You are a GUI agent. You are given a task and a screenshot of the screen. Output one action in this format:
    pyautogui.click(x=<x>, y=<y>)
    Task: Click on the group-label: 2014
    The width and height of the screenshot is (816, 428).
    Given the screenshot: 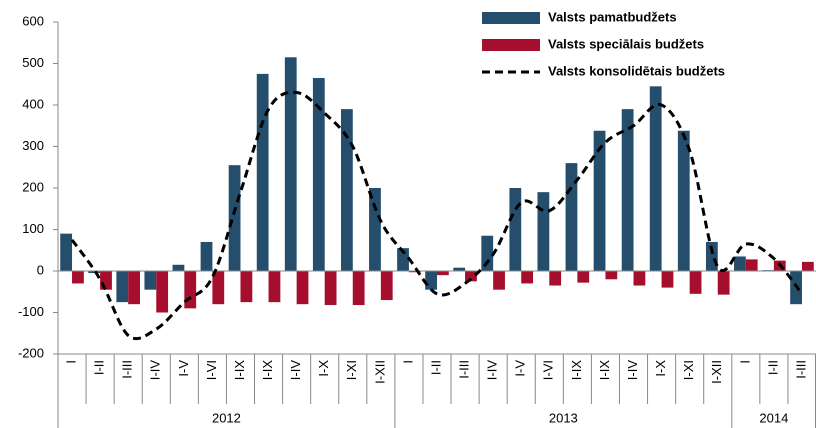 What is the action you would take?
    pyautogui.click(x=773, y=417)
    